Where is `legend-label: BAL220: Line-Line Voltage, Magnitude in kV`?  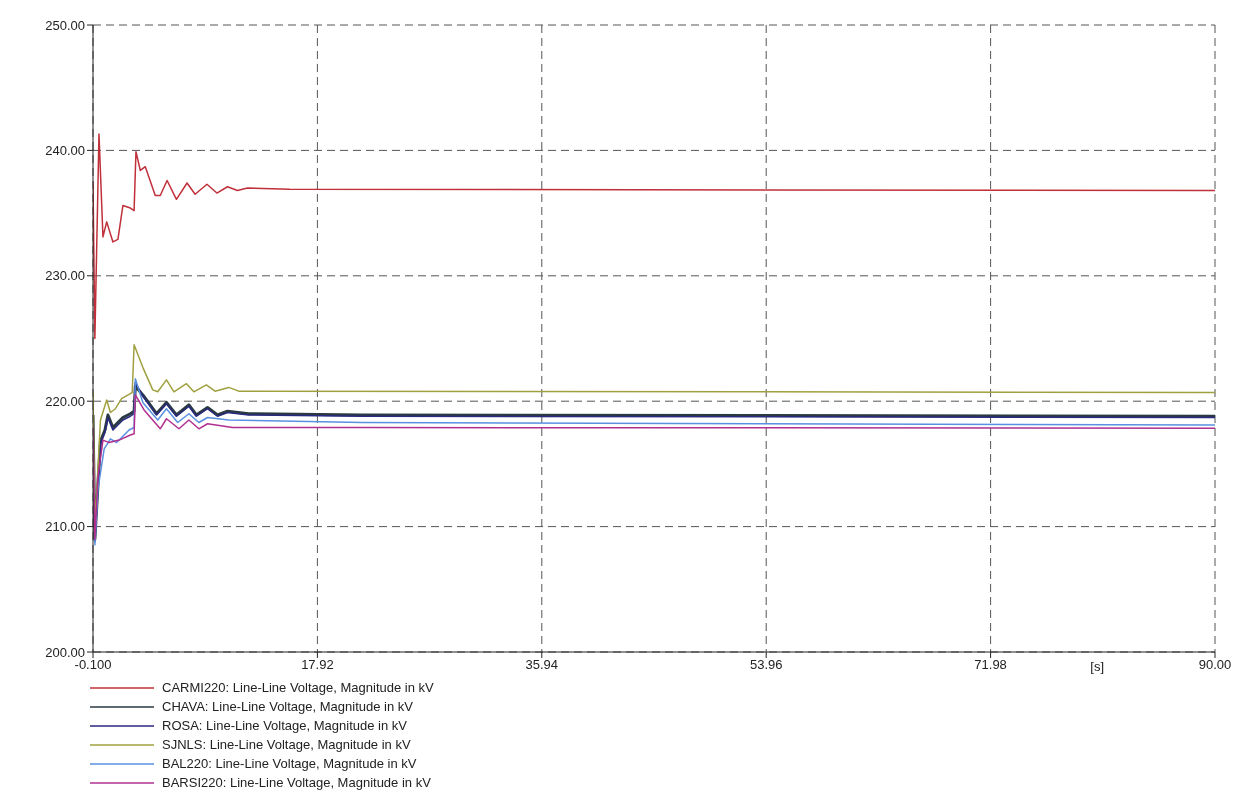 legend-label: BAL220: Line-Line Voltage, Magnitude in kV is located at coordinates (289, 763).